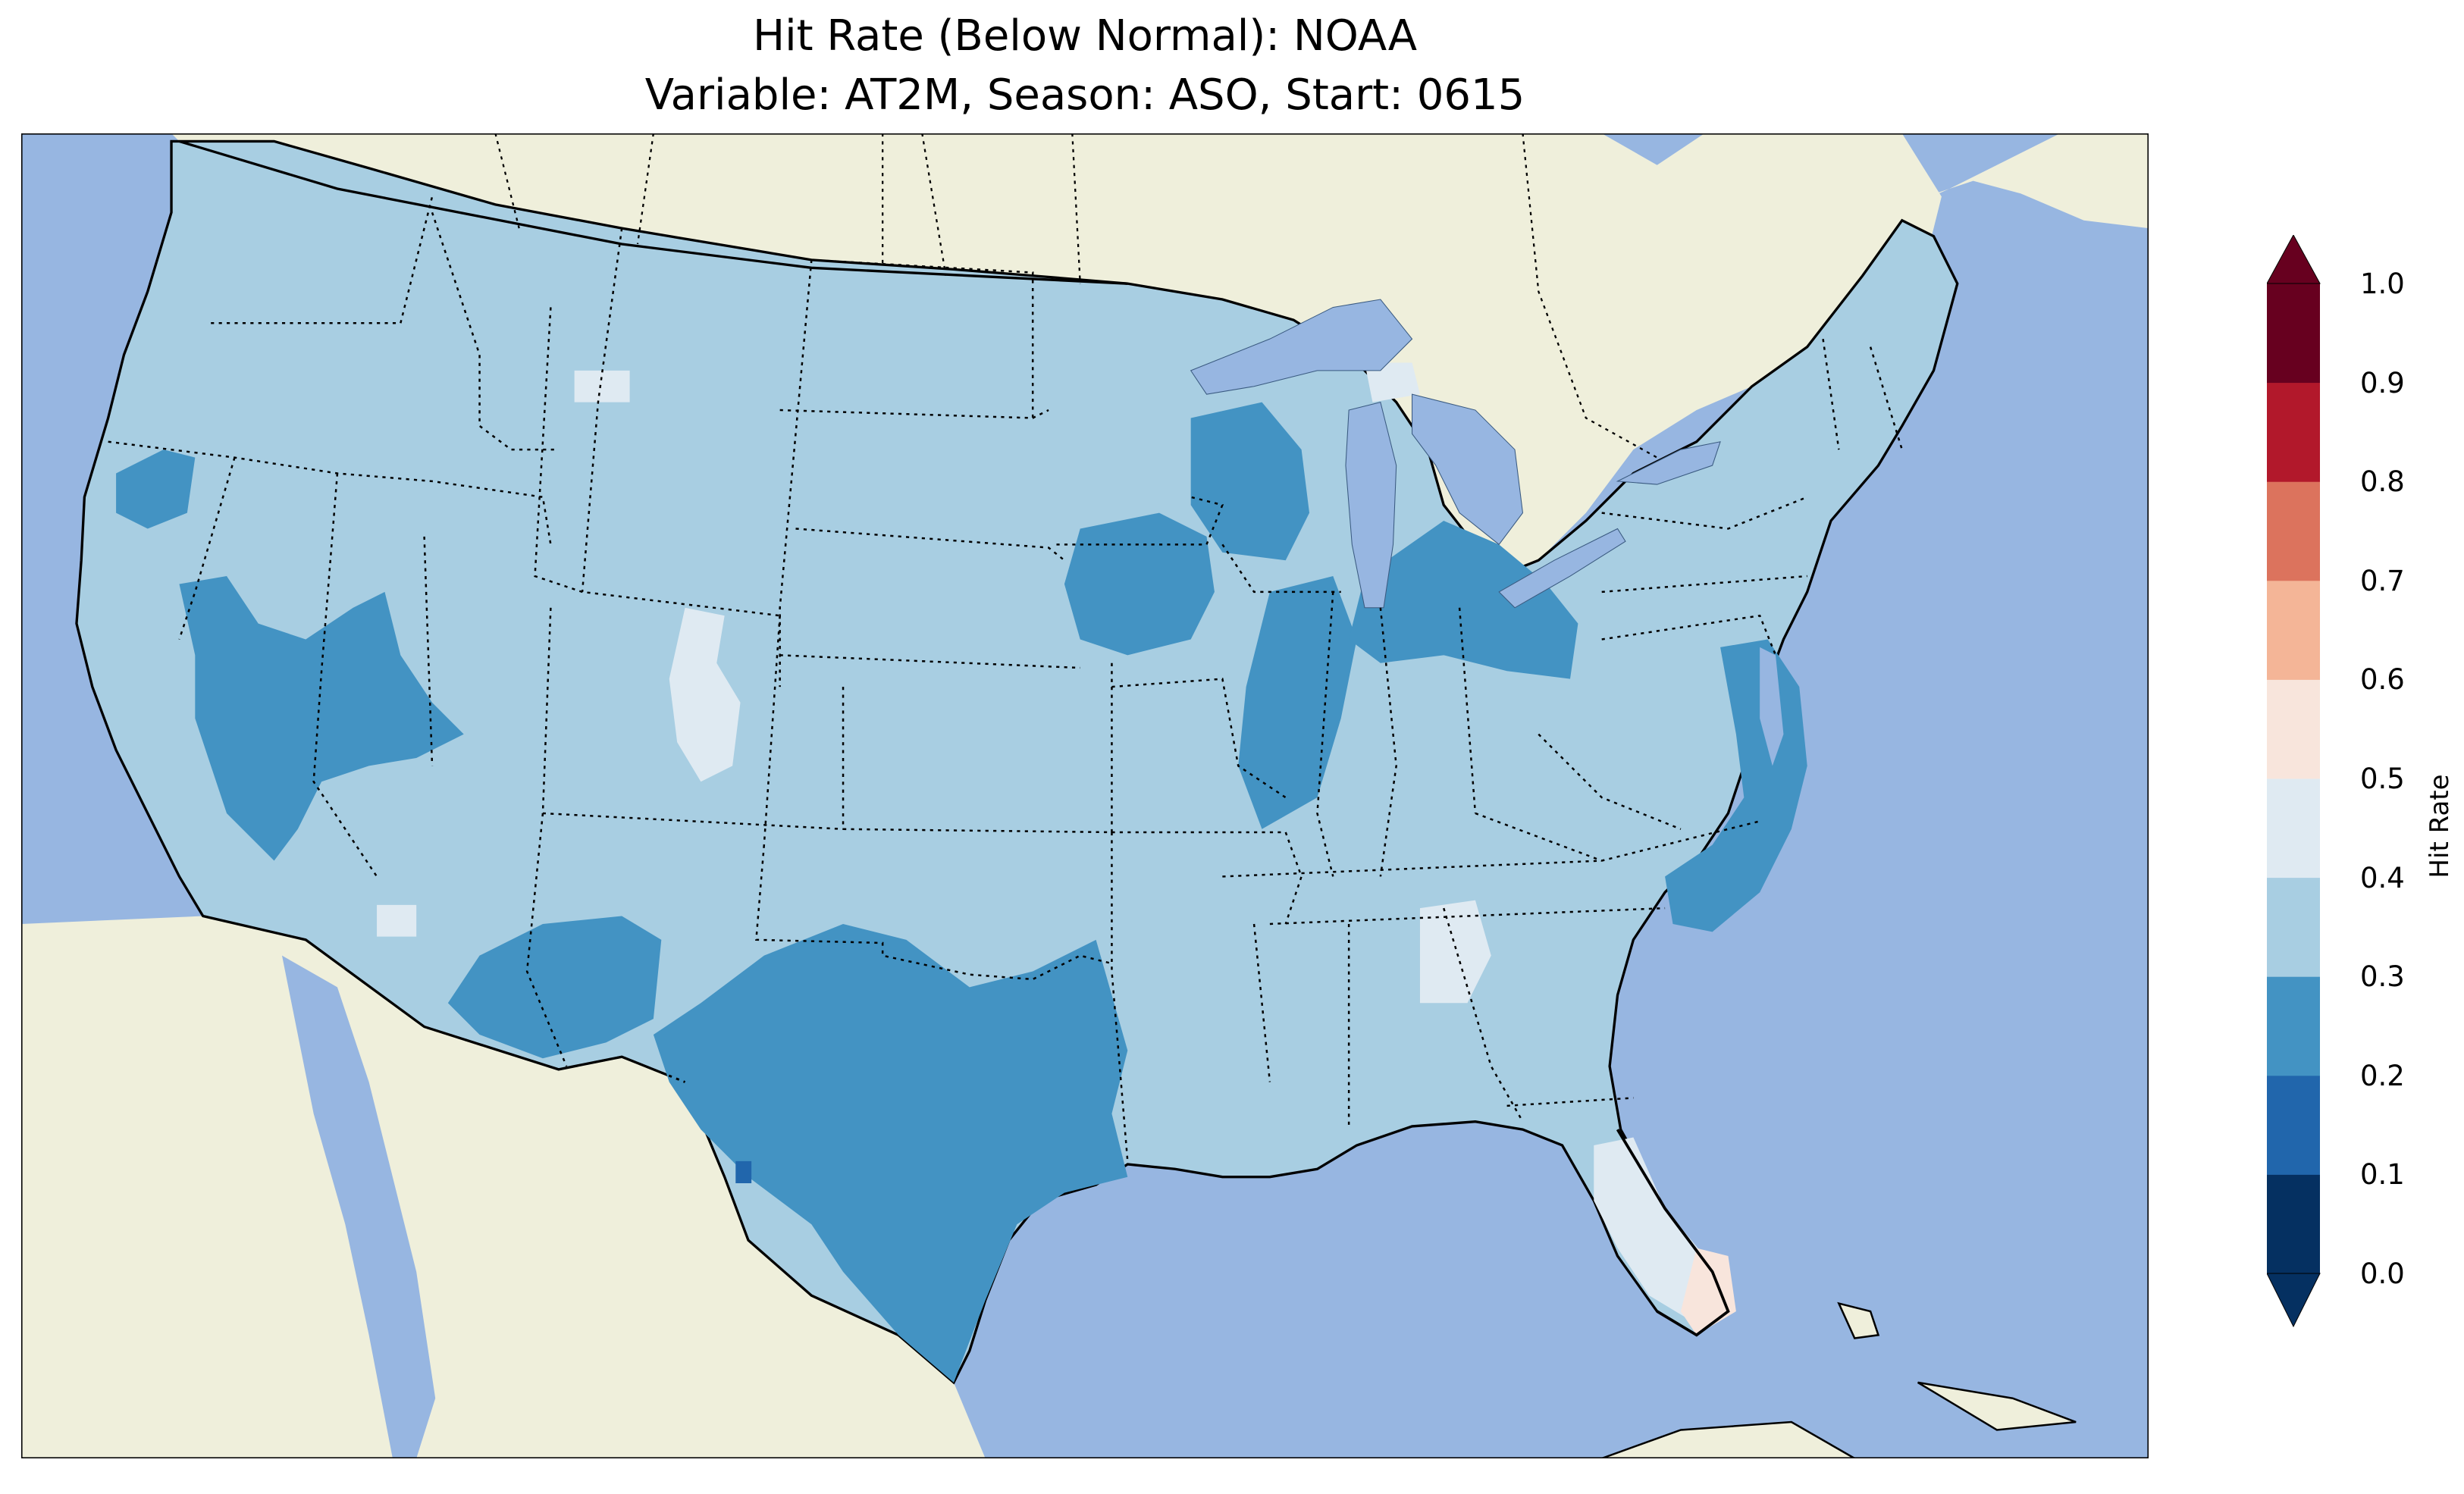 The width and height of the screenshot is (2464, 1494). I want to click on colorbar-tick-label: 1.0, so click(2382, 284).